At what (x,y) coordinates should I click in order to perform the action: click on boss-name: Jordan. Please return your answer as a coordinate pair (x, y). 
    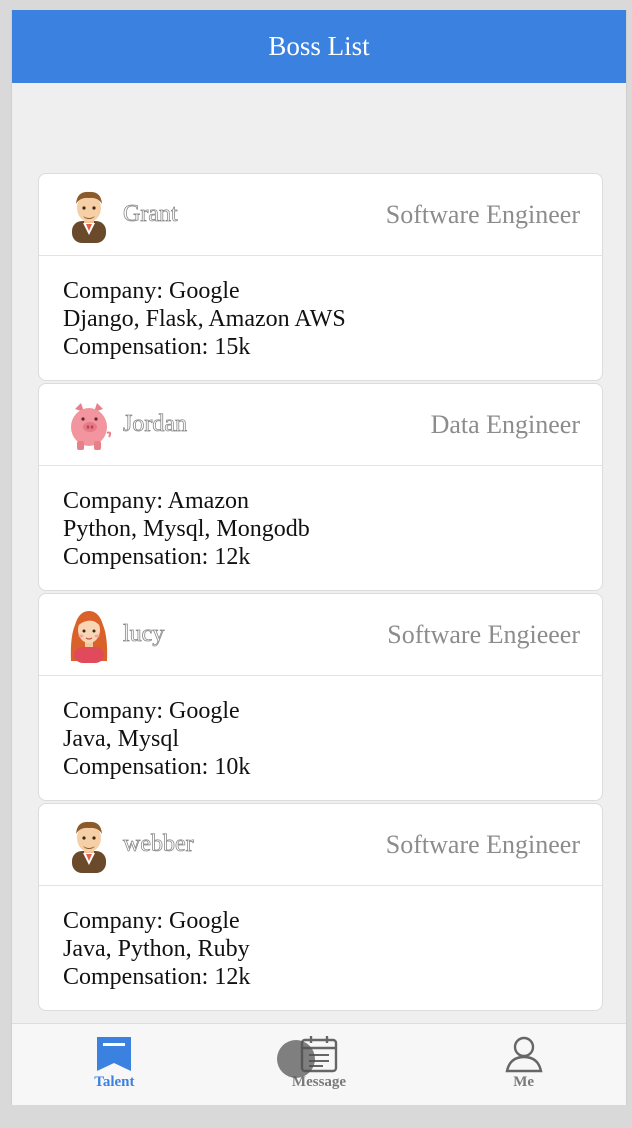
    Looking at the image, I should click on (155, 424).